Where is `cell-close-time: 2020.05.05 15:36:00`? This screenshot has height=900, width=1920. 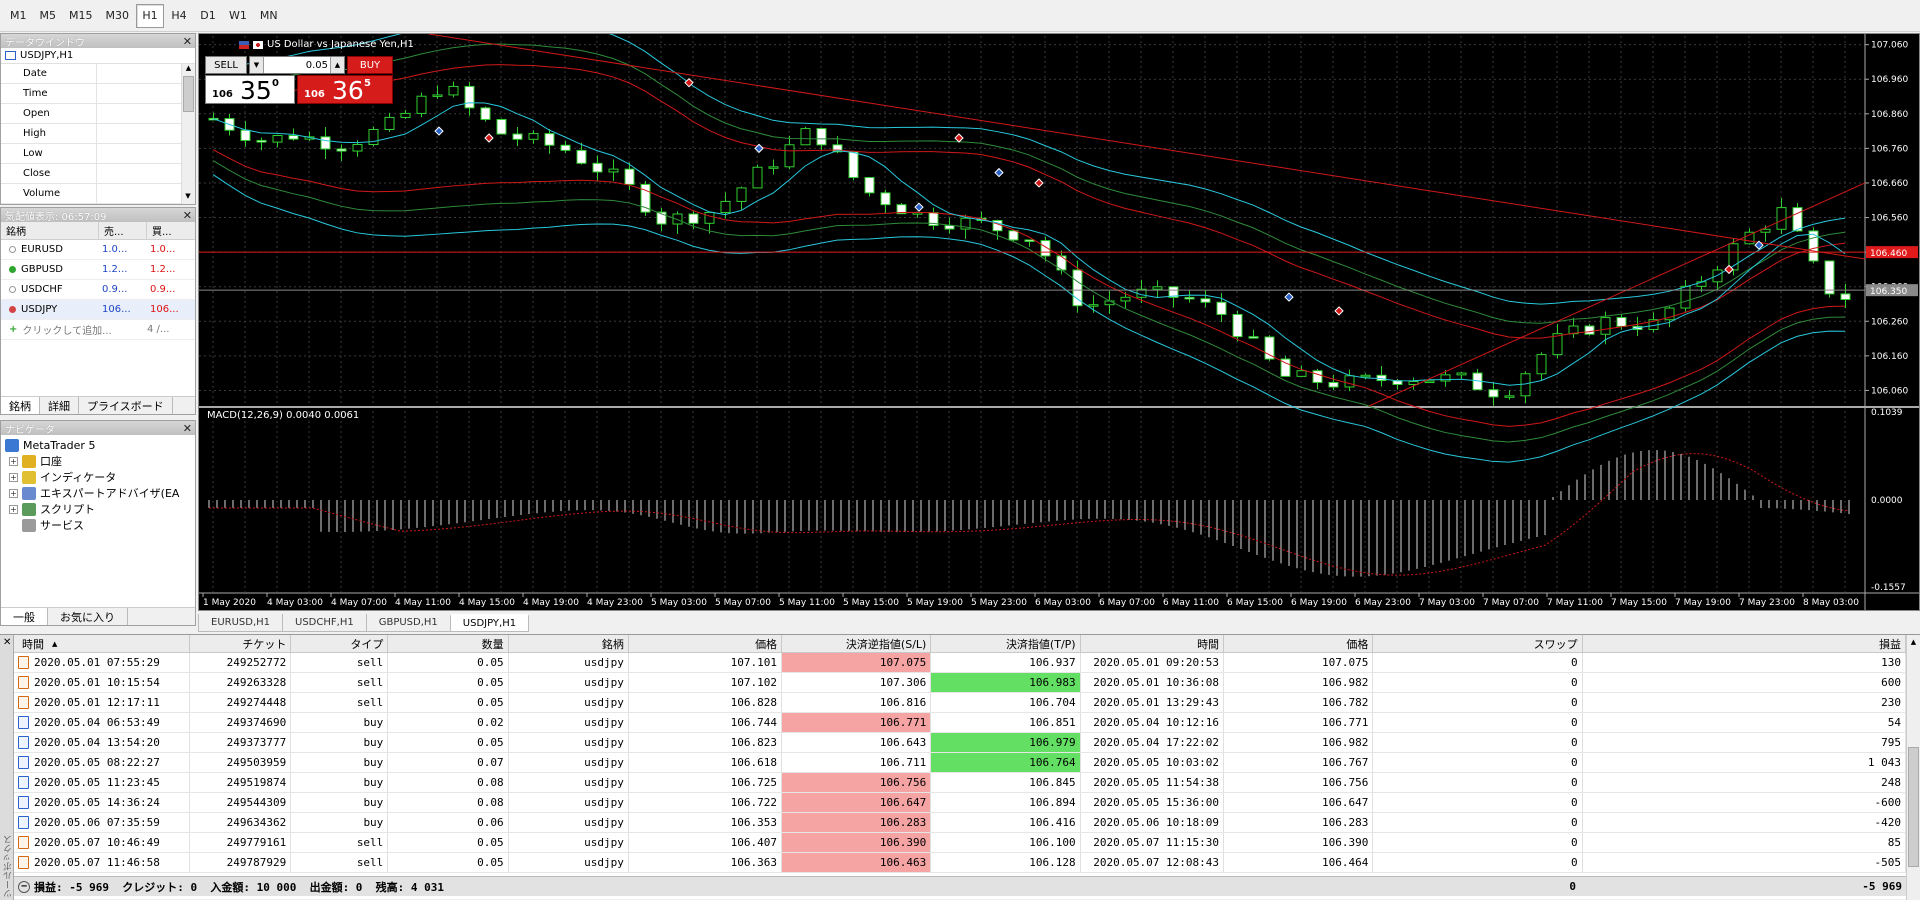 cell-close-time: 2020.05.05 15:36:00 is located at coordinates (1153, 802).